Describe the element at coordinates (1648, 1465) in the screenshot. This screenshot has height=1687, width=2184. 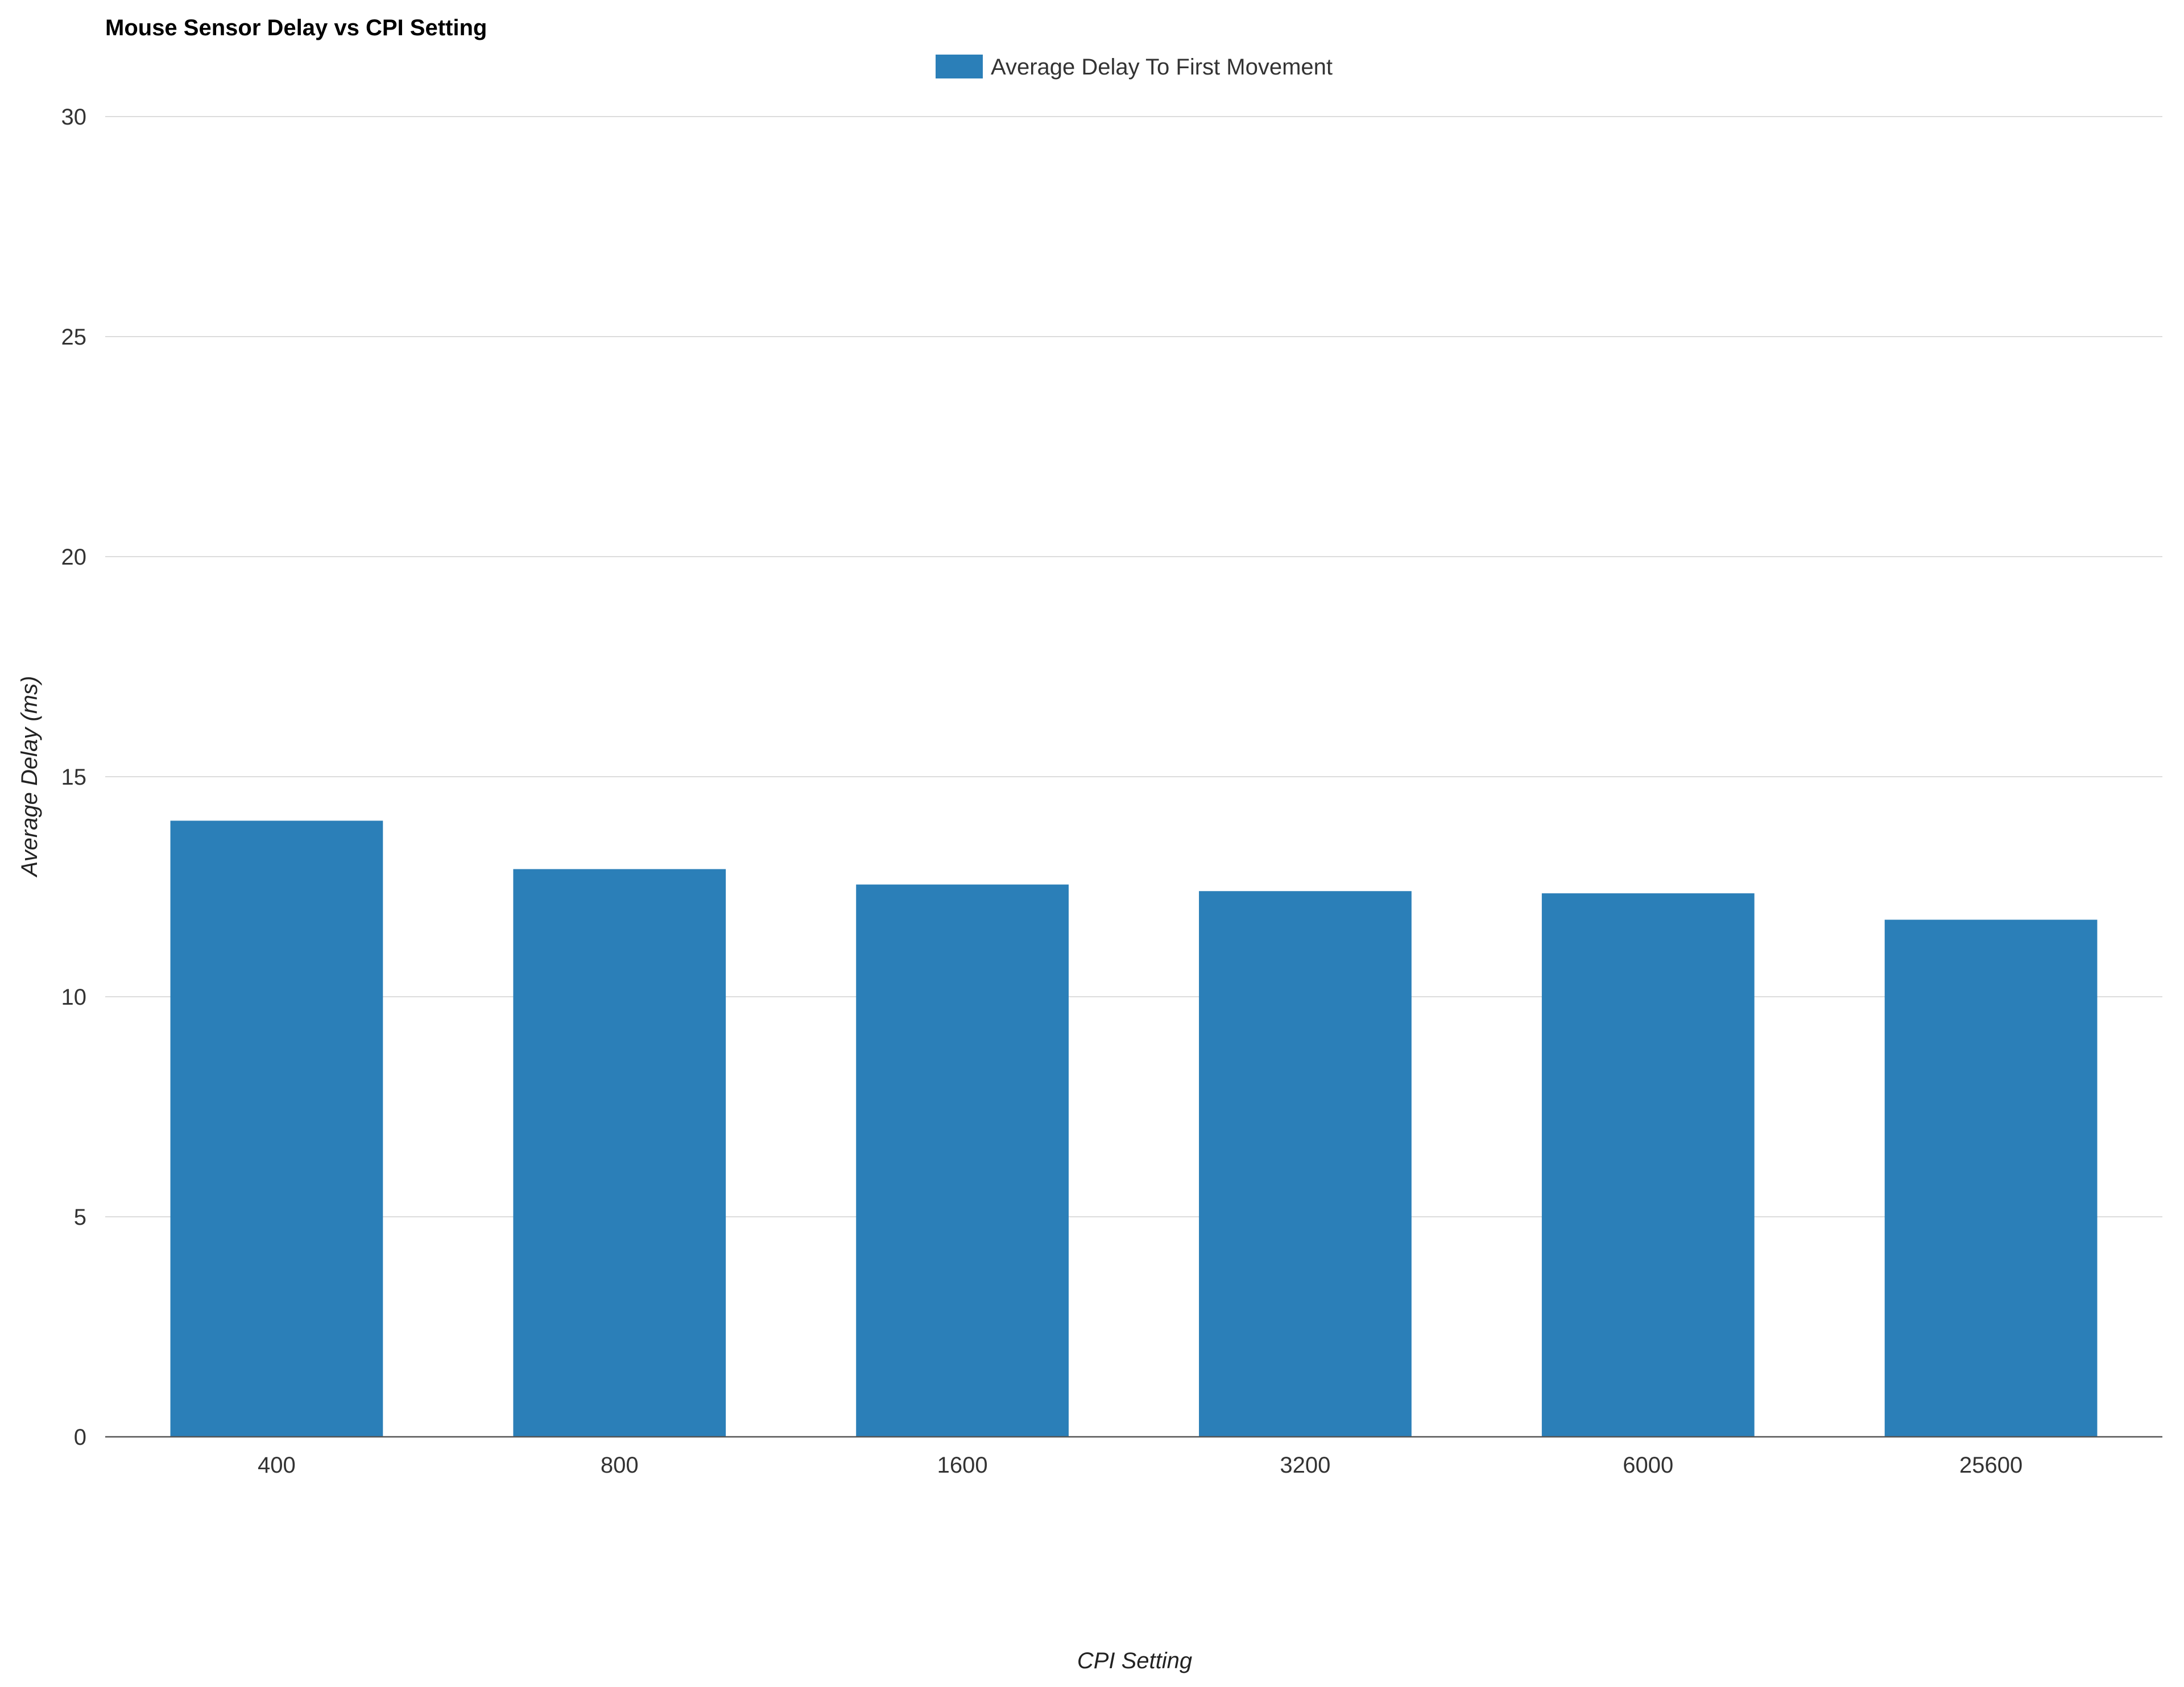
I see `x-tick-label: 6000` at that location.